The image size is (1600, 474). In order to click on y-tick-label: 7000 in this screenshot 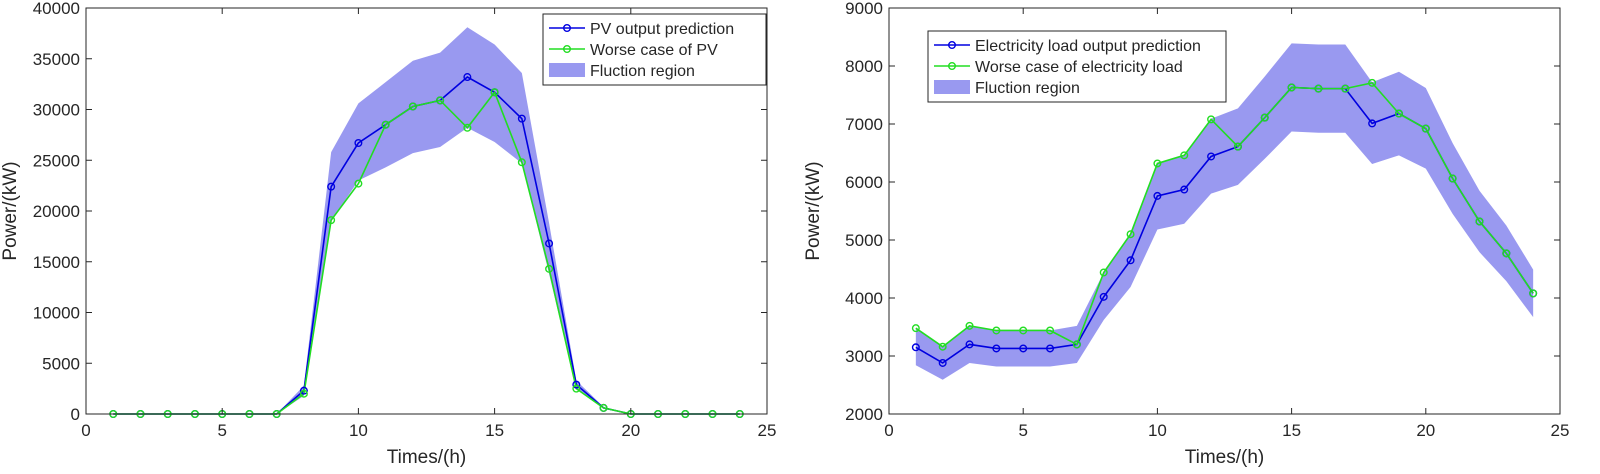, I will do `click(864, 124)`.